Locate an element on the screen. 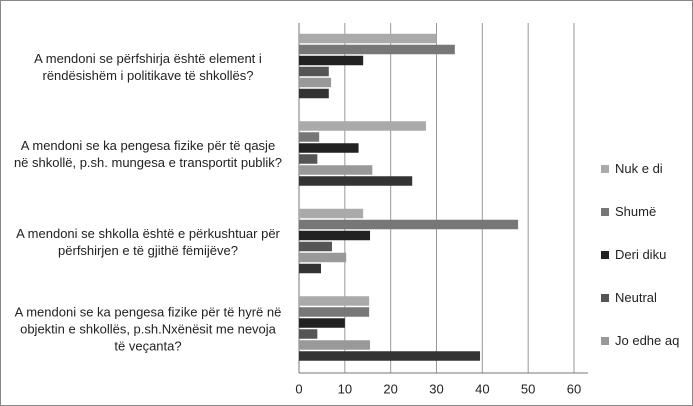 The width and height of the screenshot is (693, 406). legend-item: Jo edhe aq is located at coordinates (643, 341).